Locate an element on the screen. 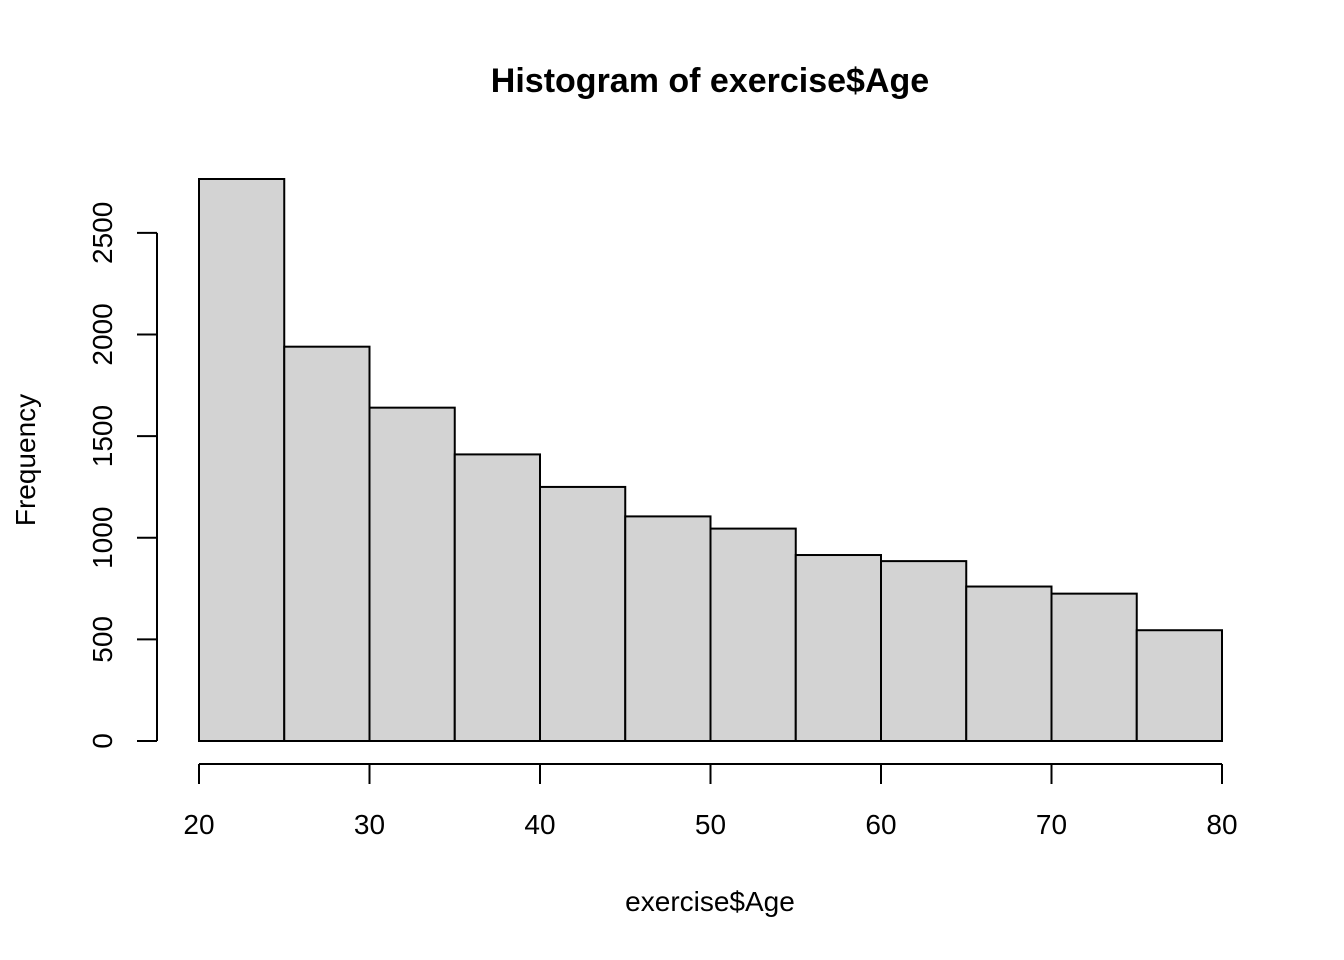 Image resolution: width=1344 pixels, height=960 pixels. x-tick-label-4: 60 is located at coordinates (880, 824).